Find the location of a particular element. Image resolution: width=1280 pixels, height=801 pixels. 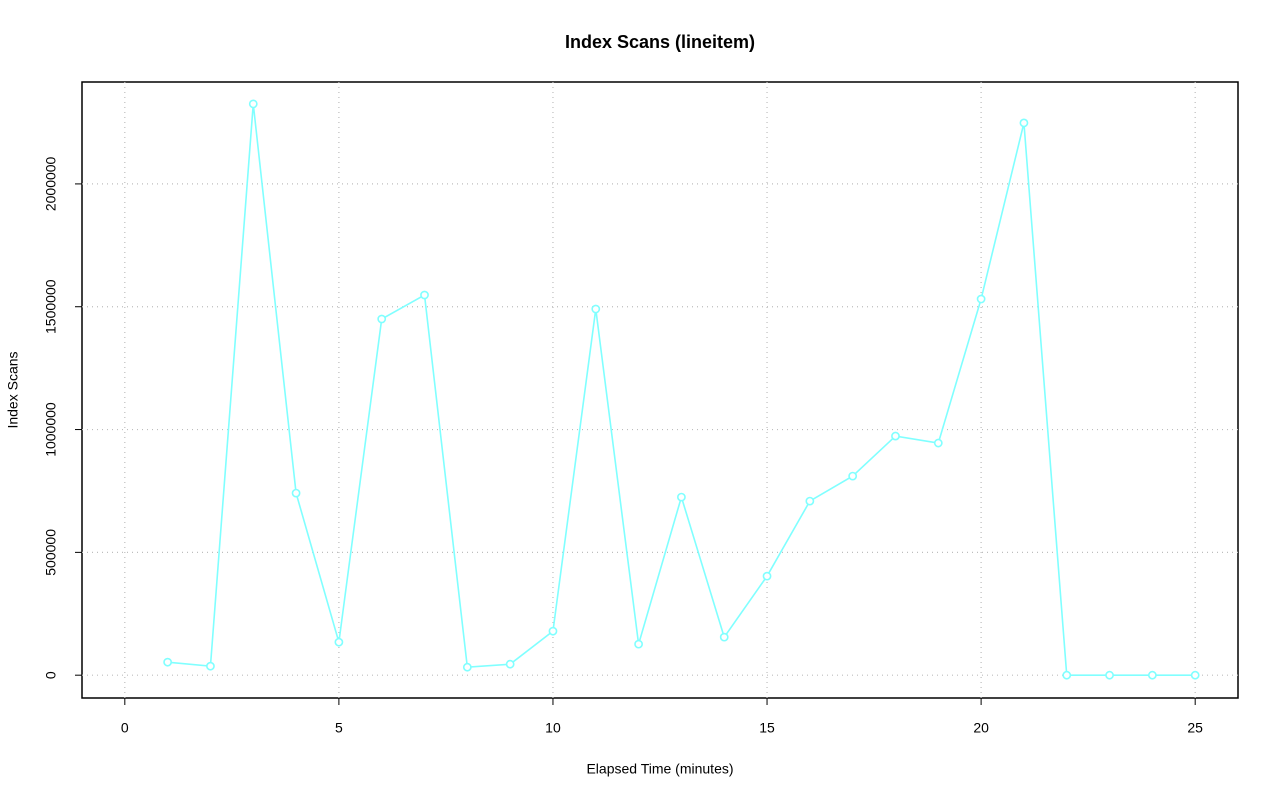

y-tick-label: 500000 is located at coordinates (51, 552).